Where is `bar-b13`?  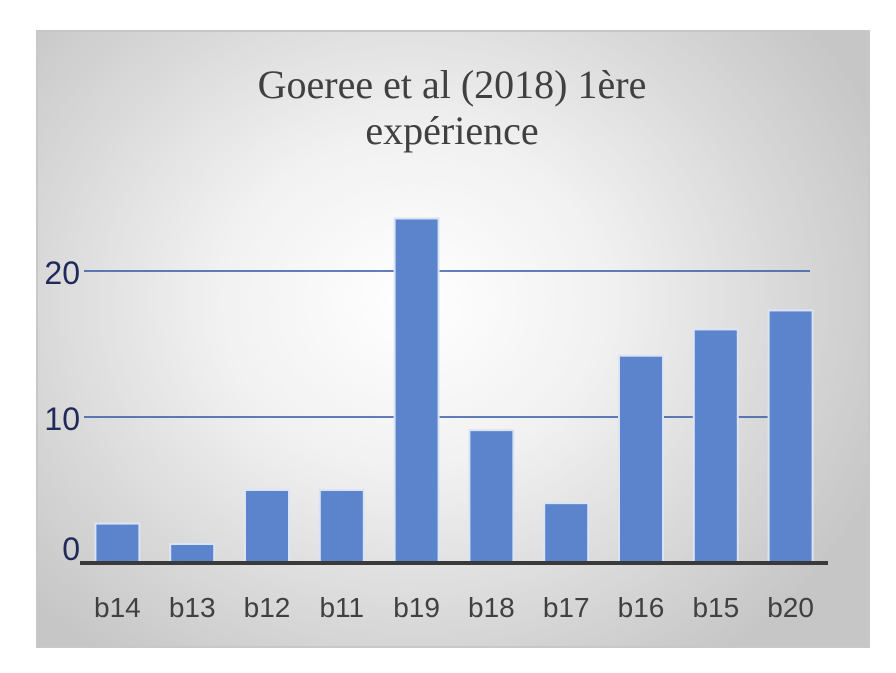 bar-b13 is located at coordinates (192, 554).